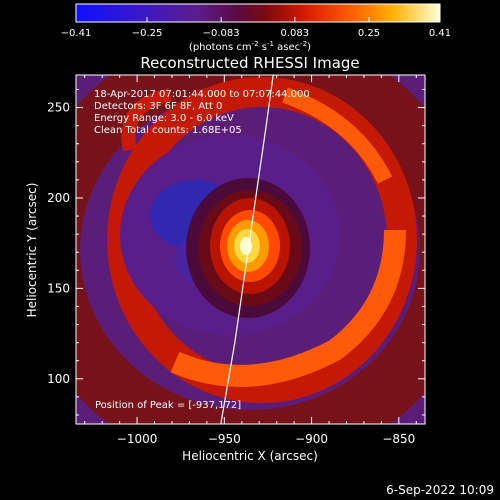 The image size is (500, 500). I want to click on footer-timestamp: 6-Sep-2022 10:09, so click(440, 490).